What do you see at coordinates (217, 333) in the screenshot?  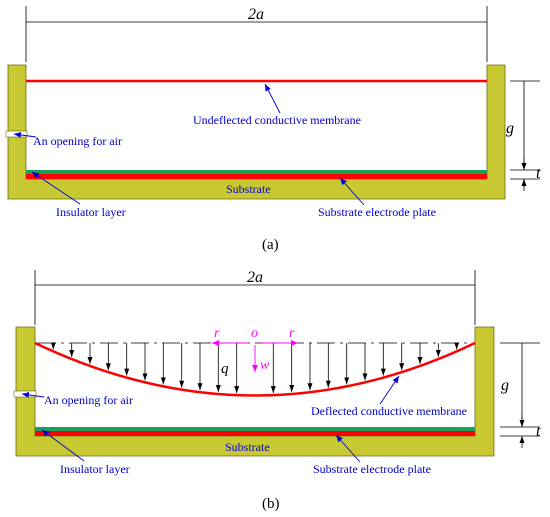 I see `r-left-label: r` at bounding box center [217, 333].